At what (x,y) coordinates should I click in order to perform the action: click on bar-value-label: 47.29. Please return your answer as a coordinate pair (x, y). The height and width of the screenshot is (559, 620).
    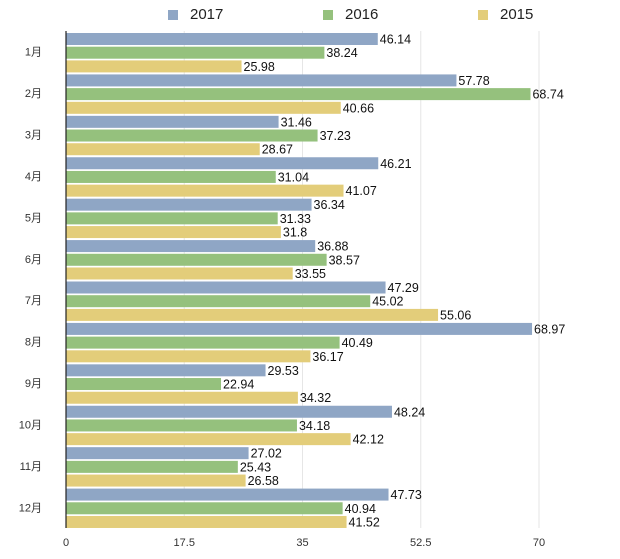
    Looking at the image, I should click on (403, 288).